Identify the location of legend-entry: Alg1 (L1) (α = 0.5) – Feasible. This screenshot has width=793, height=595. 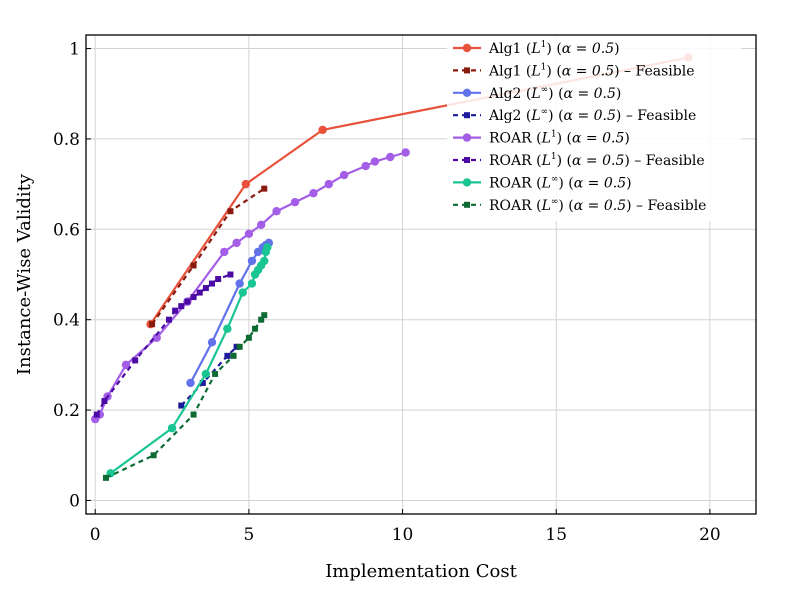
(573, 70).